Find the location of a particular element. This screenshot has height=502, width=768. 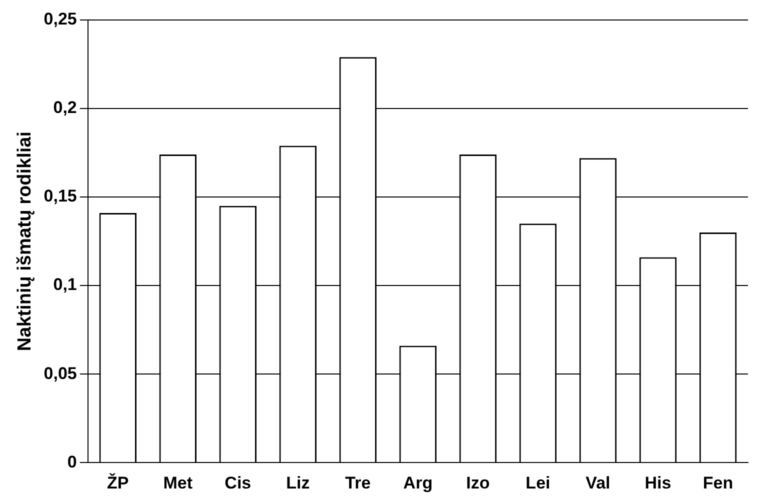

y-tick-label: 0,05 is located at coordinates (60, 373).